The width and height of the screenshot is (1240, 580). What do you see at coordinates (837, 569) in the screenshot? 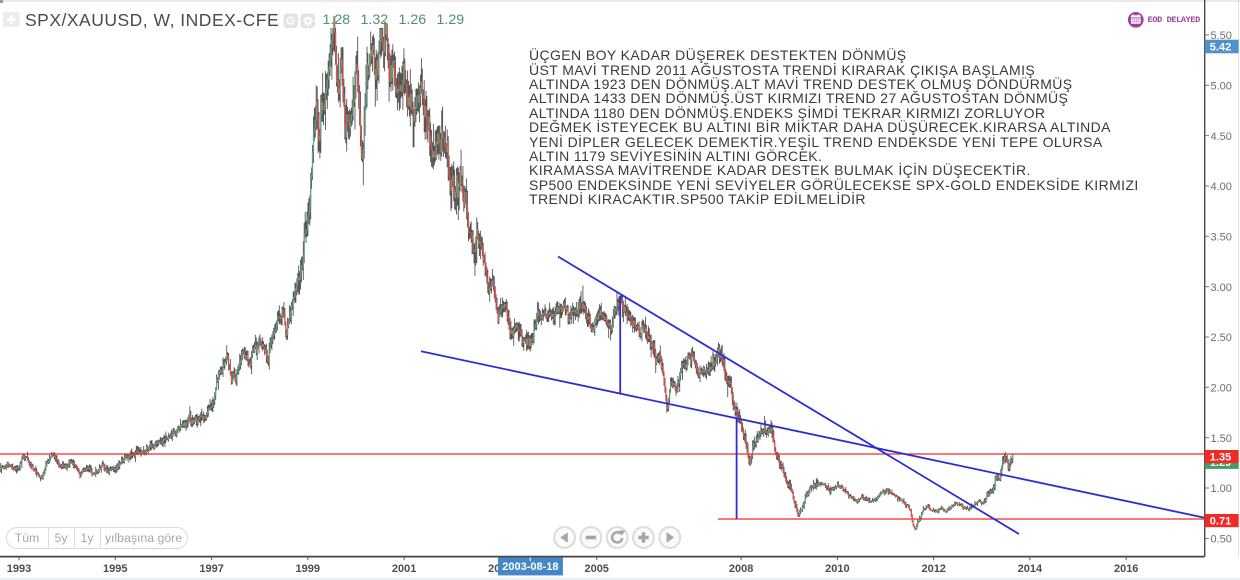
I see `svg-text: 2010` at bounding box center [837, 569].